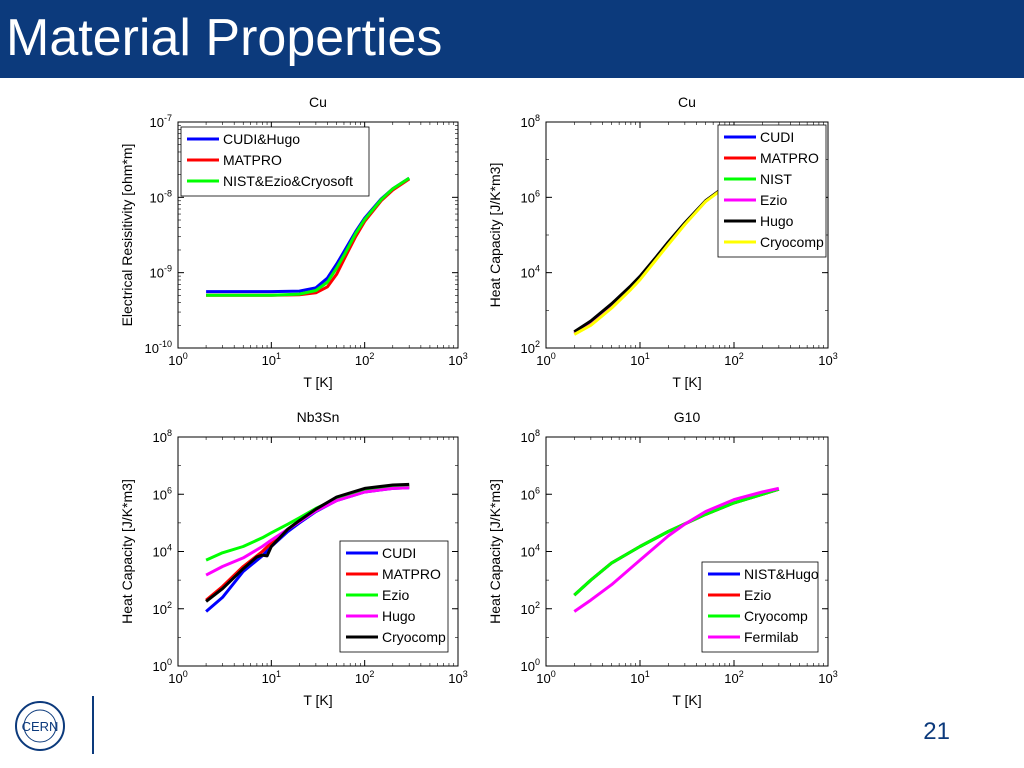  What do you see at coordinates (760, 607) in the screenshot?
I see `legend: NIST&Hugo Ezio Cryocomp Fermilab` at bounding box center [760, 607].